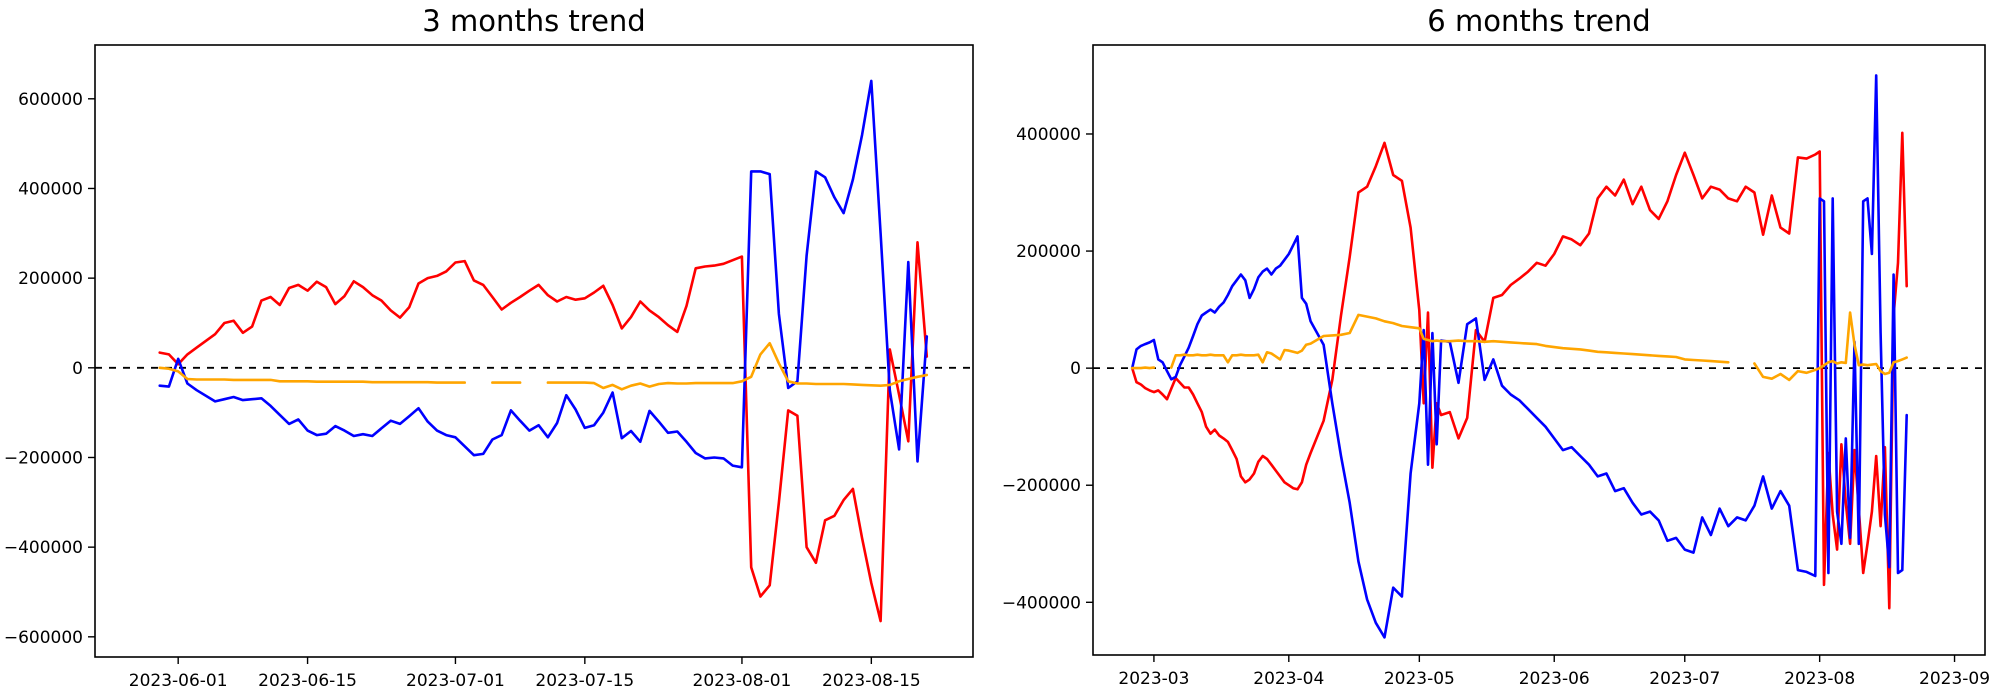 The width and height of the screenshot is (2000, 700). Describe the element at coordinates (43, 638) in the screenshot. I see `y-tick-label: −600000` at that location.